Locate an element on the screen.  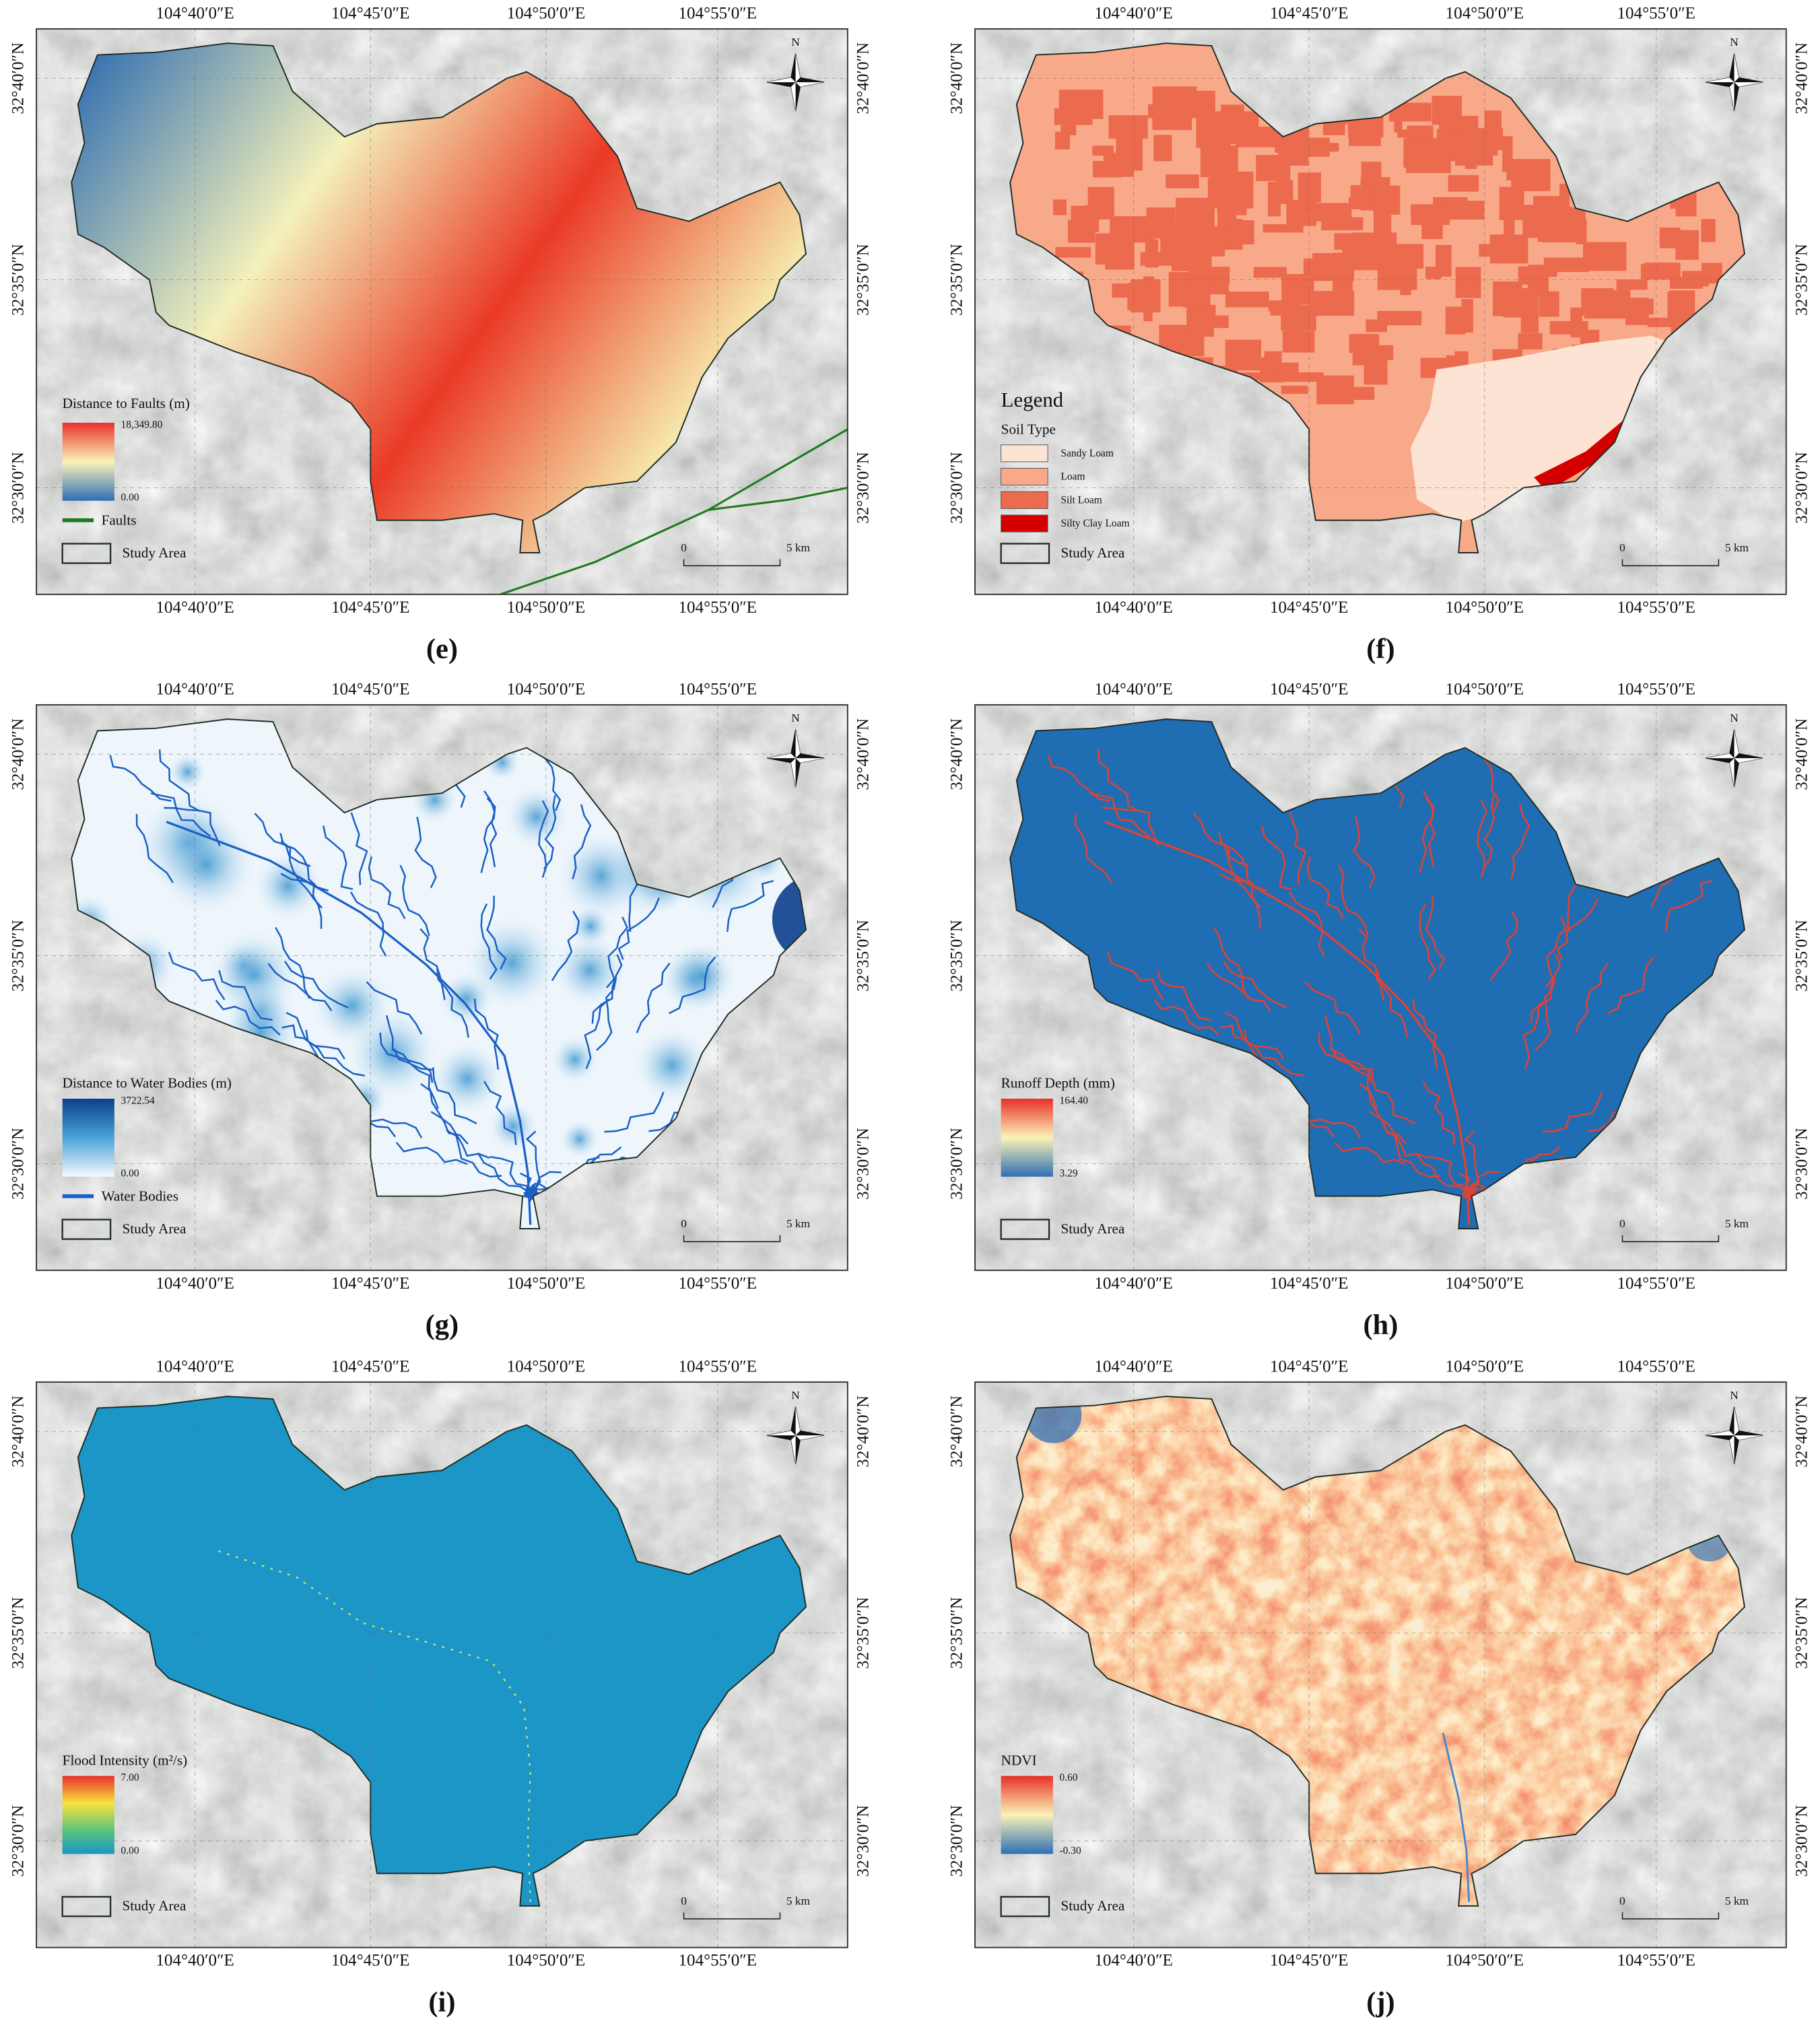
north-label: N is located at coordinates (1735, 1395).